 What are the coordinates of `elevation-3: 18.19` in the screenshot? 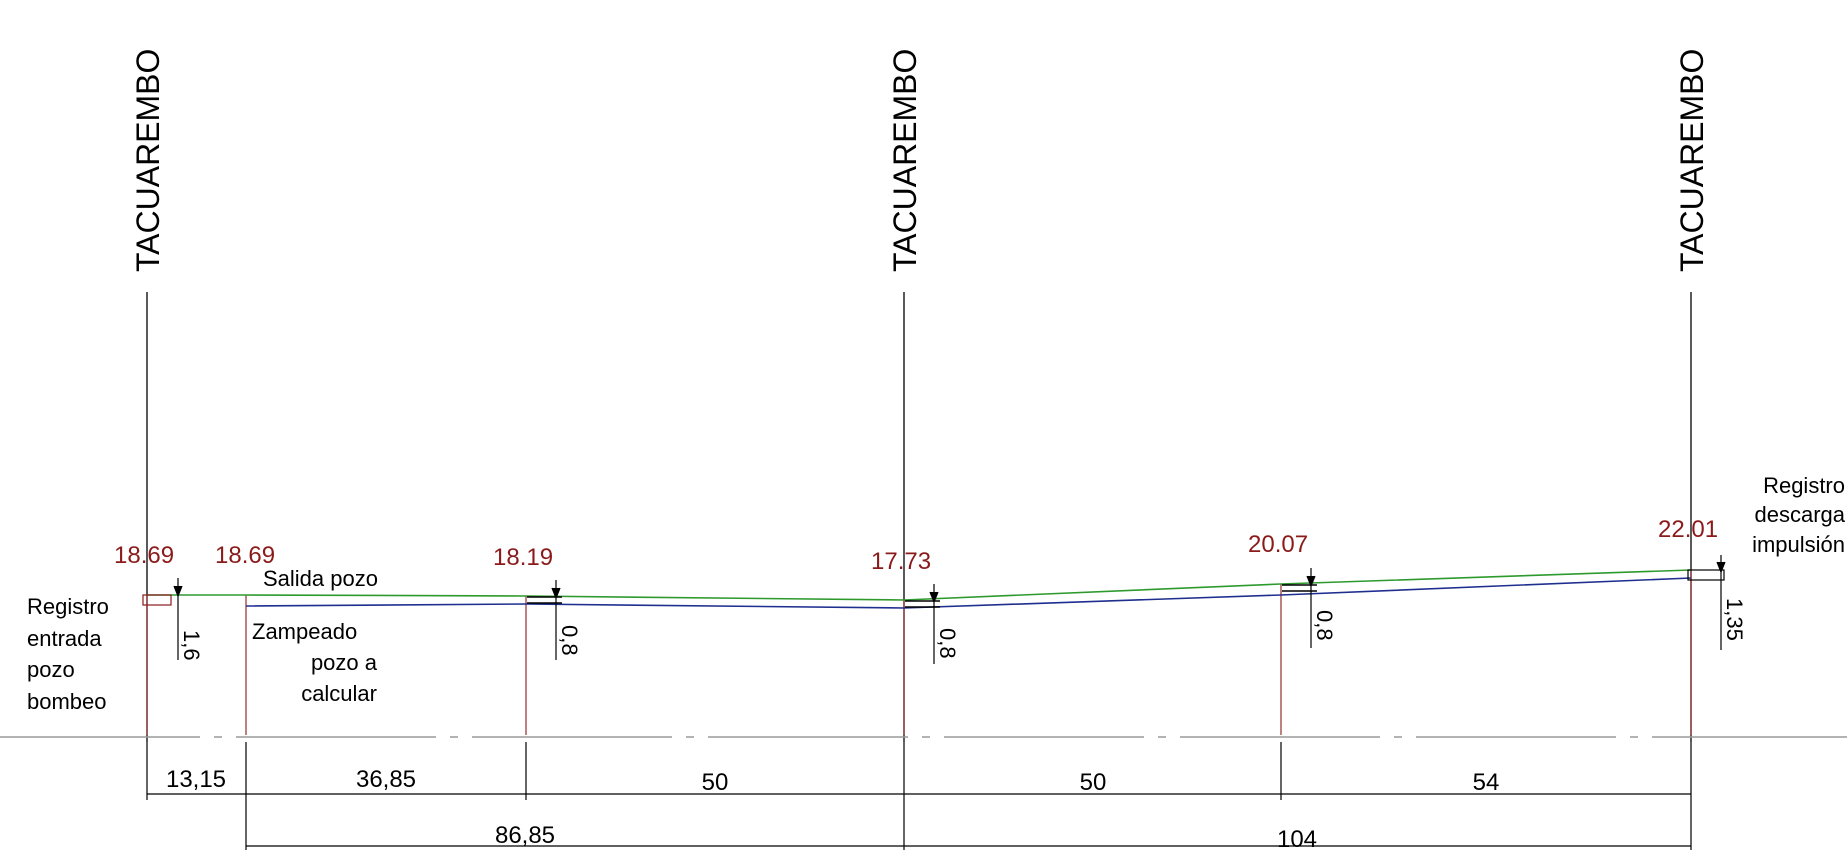 It's located at (523, 557).